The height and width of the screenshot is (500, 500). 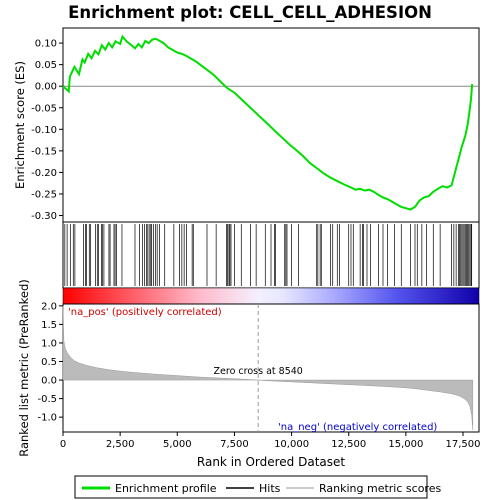 I want to click on metric-y-axis-label: Ranked list metric (PreRanked), so click(x=24, y=368).